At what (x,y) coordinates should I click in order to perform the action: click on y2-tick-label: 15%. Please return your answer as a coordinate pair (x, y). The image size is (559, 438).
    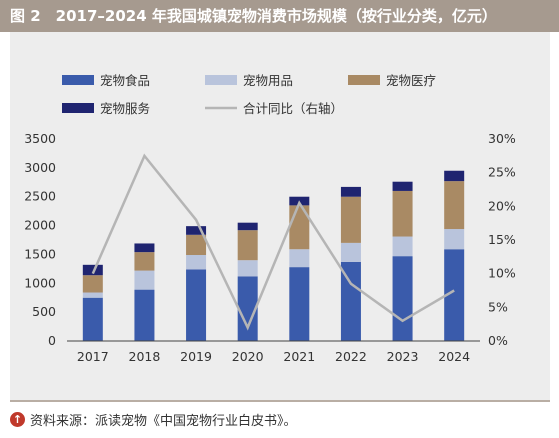
    Looking at the image, I should click on (502, 239).